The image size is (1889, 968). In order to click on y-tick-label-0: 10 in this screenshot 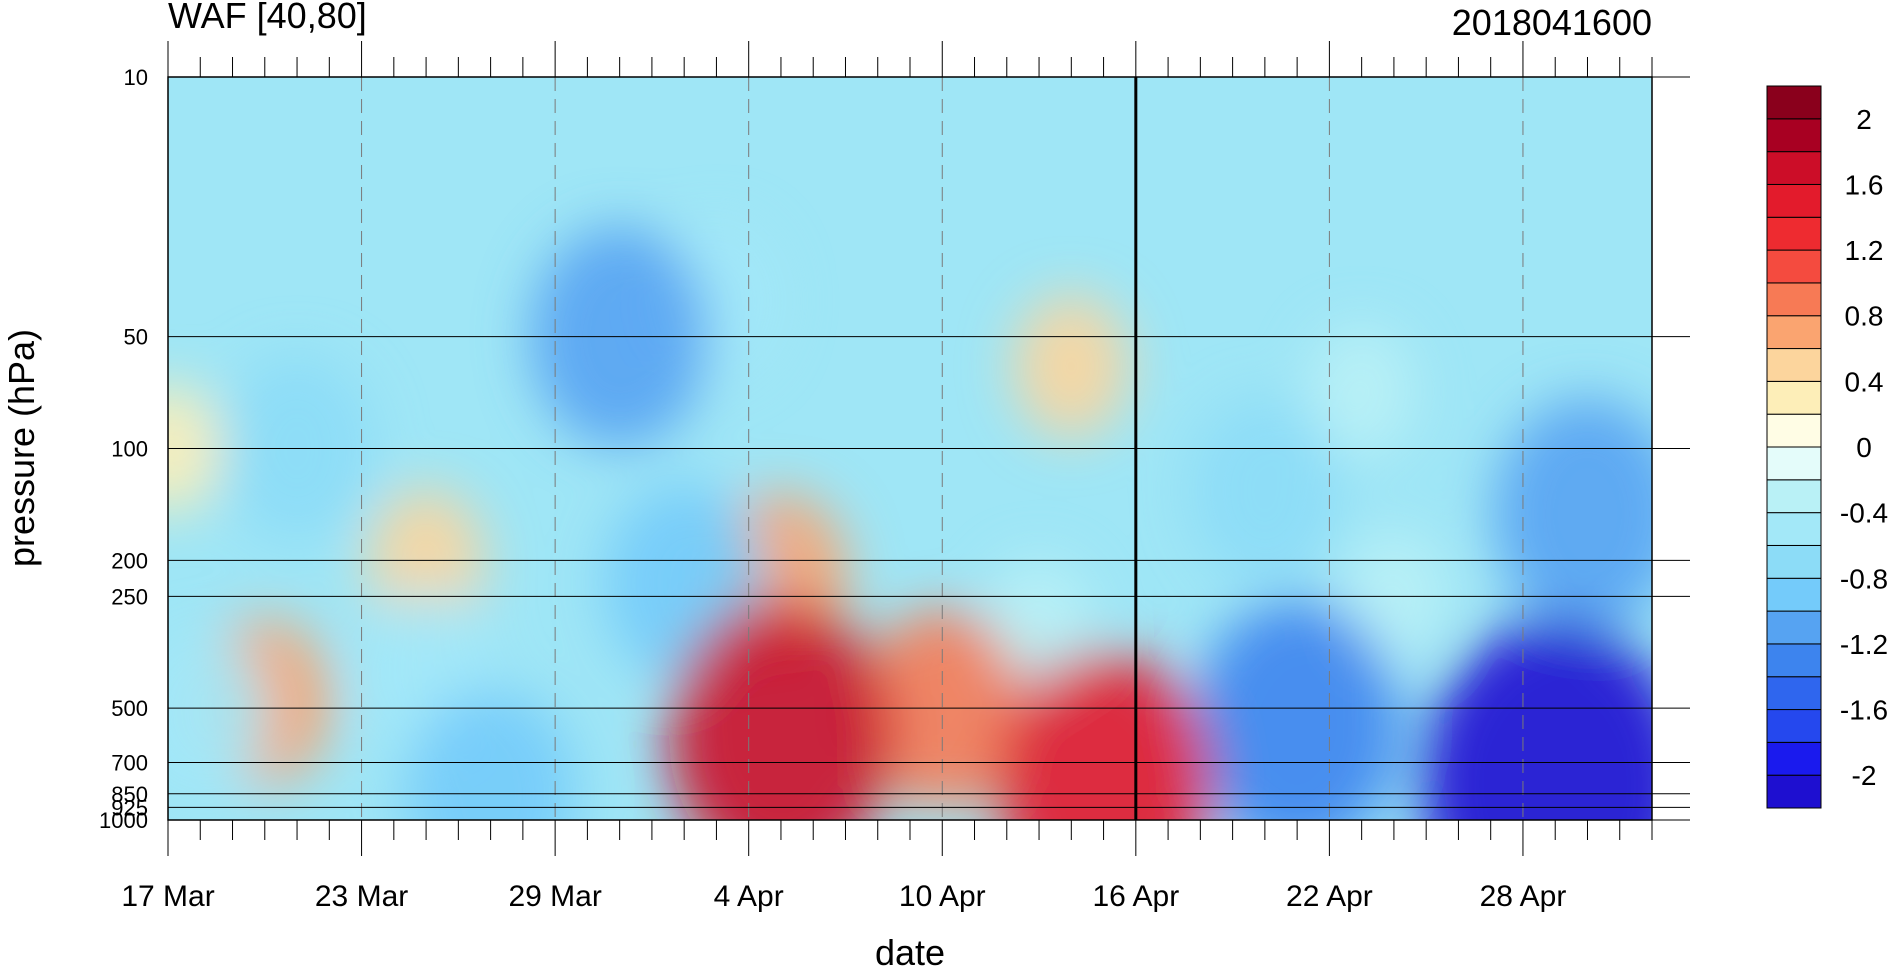, I will do `click(136, 77)`.